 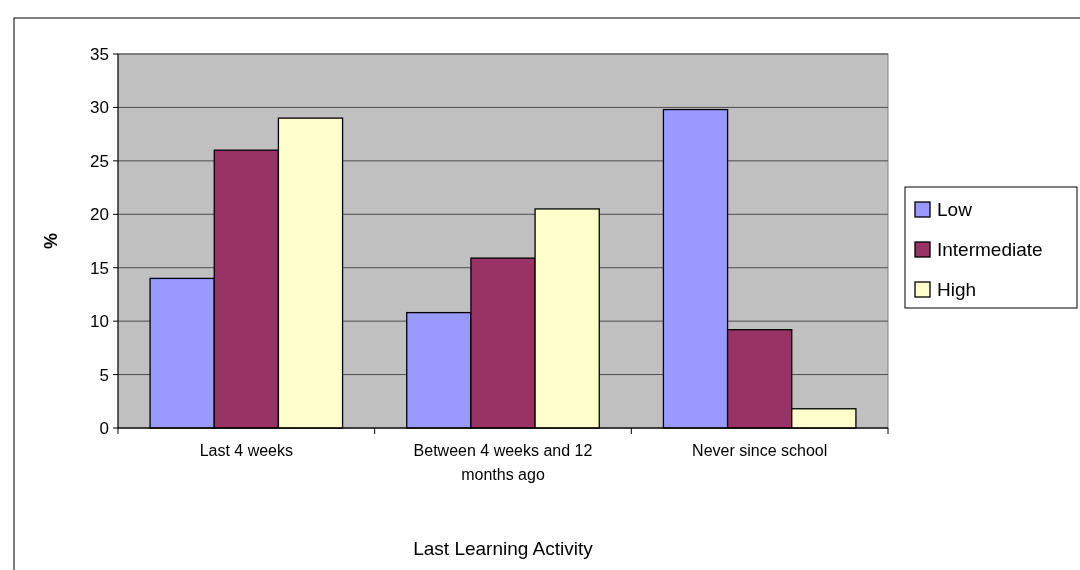 What do you see at coordinates (99, 108) in the screenshot?
I see `y-tick-label: 30` at bounding box center [99, 108].